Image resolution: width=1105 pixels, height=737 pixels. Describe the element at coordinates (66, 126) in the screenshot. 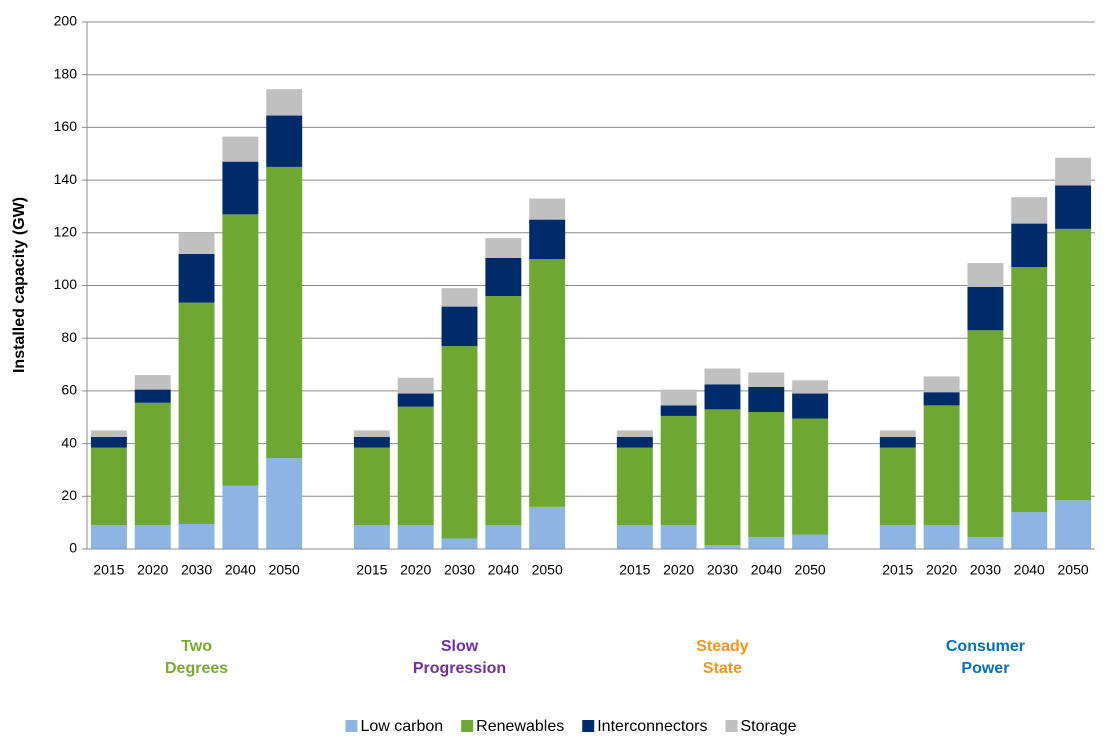

I see `y-tick-label: 160` at that location.